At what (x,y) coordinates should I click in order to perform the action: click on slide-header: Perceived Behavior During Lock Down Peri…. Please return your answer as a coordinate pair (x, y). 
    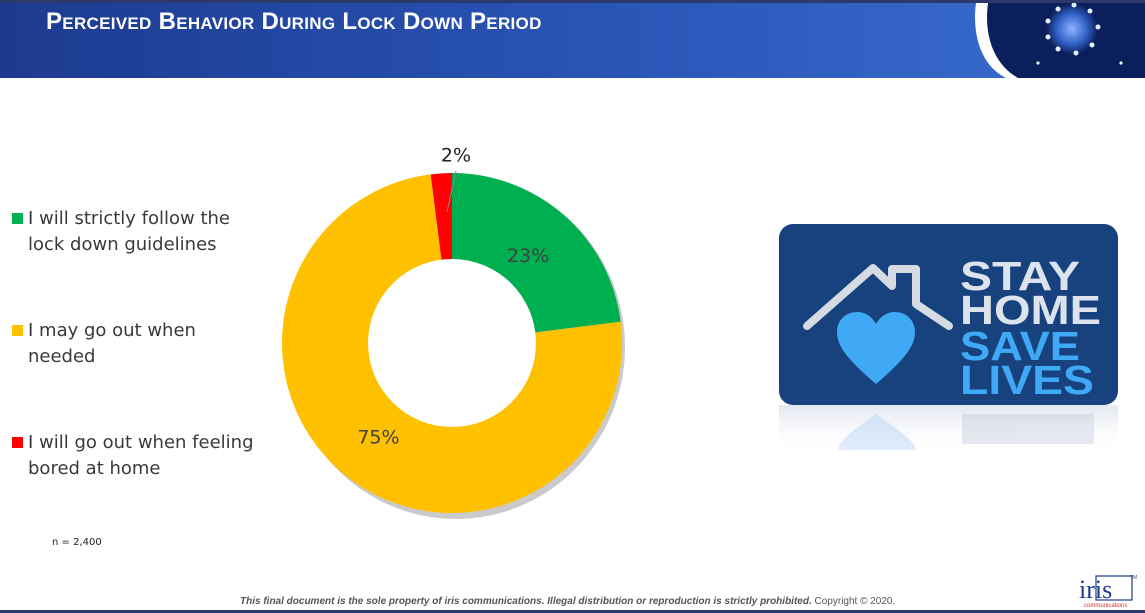
    Looking at the image, I should click on (572, 40).